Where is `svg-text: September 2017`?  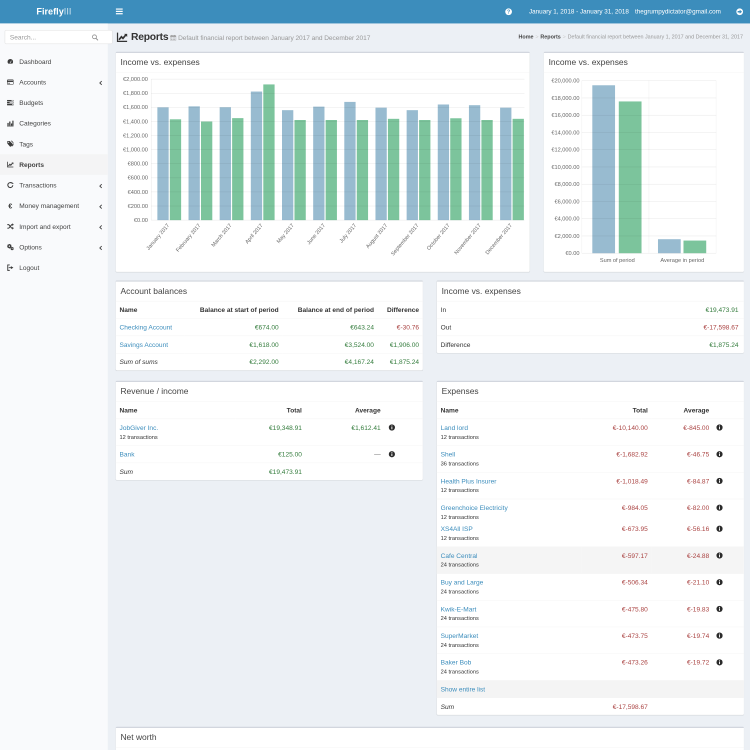 svg-text: September 2017 is located at coordinates (405, 240).